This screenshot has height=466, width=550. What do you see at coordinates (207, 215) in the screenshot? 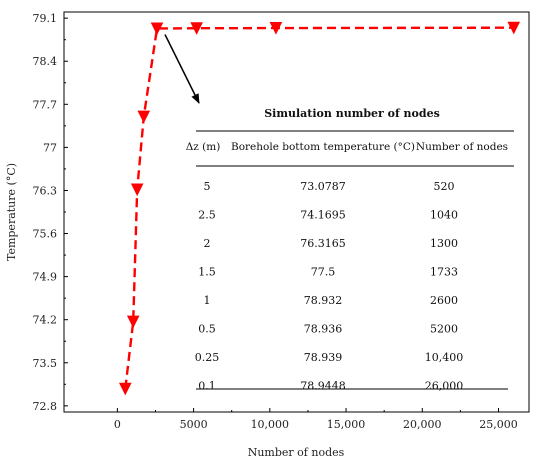
I see `table-cell: 2.5` at bounding box center [207, 215].